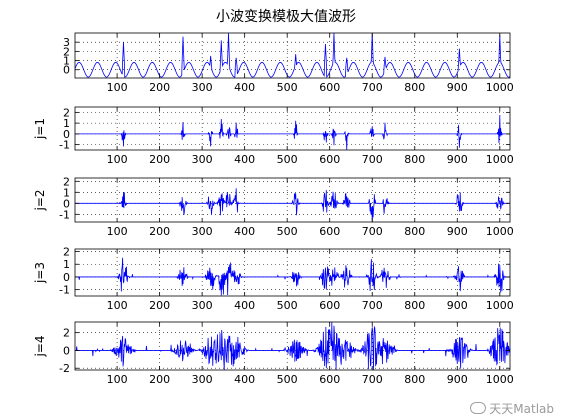  What do you see at coordinates (64, 368) in the screenshot?
I see `y-tick-label: -2` at bounding box center [64, 368].